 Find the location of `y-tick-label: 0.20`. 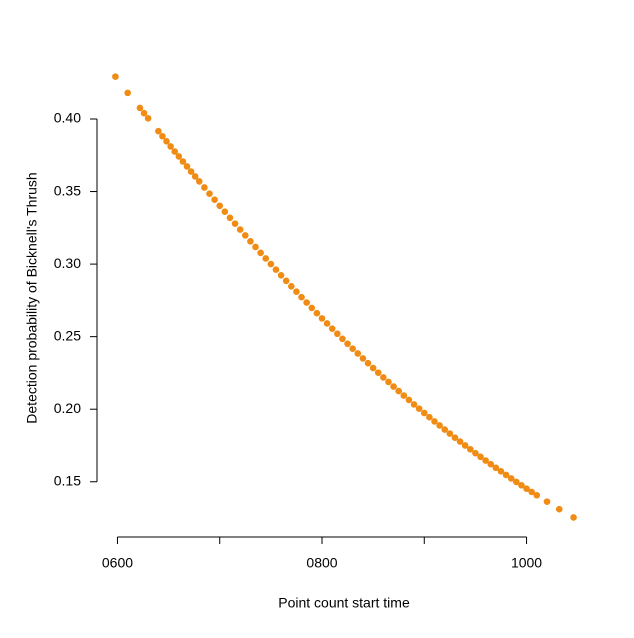

y-tick-label: 0.20 is located at coordinates (67, 408).